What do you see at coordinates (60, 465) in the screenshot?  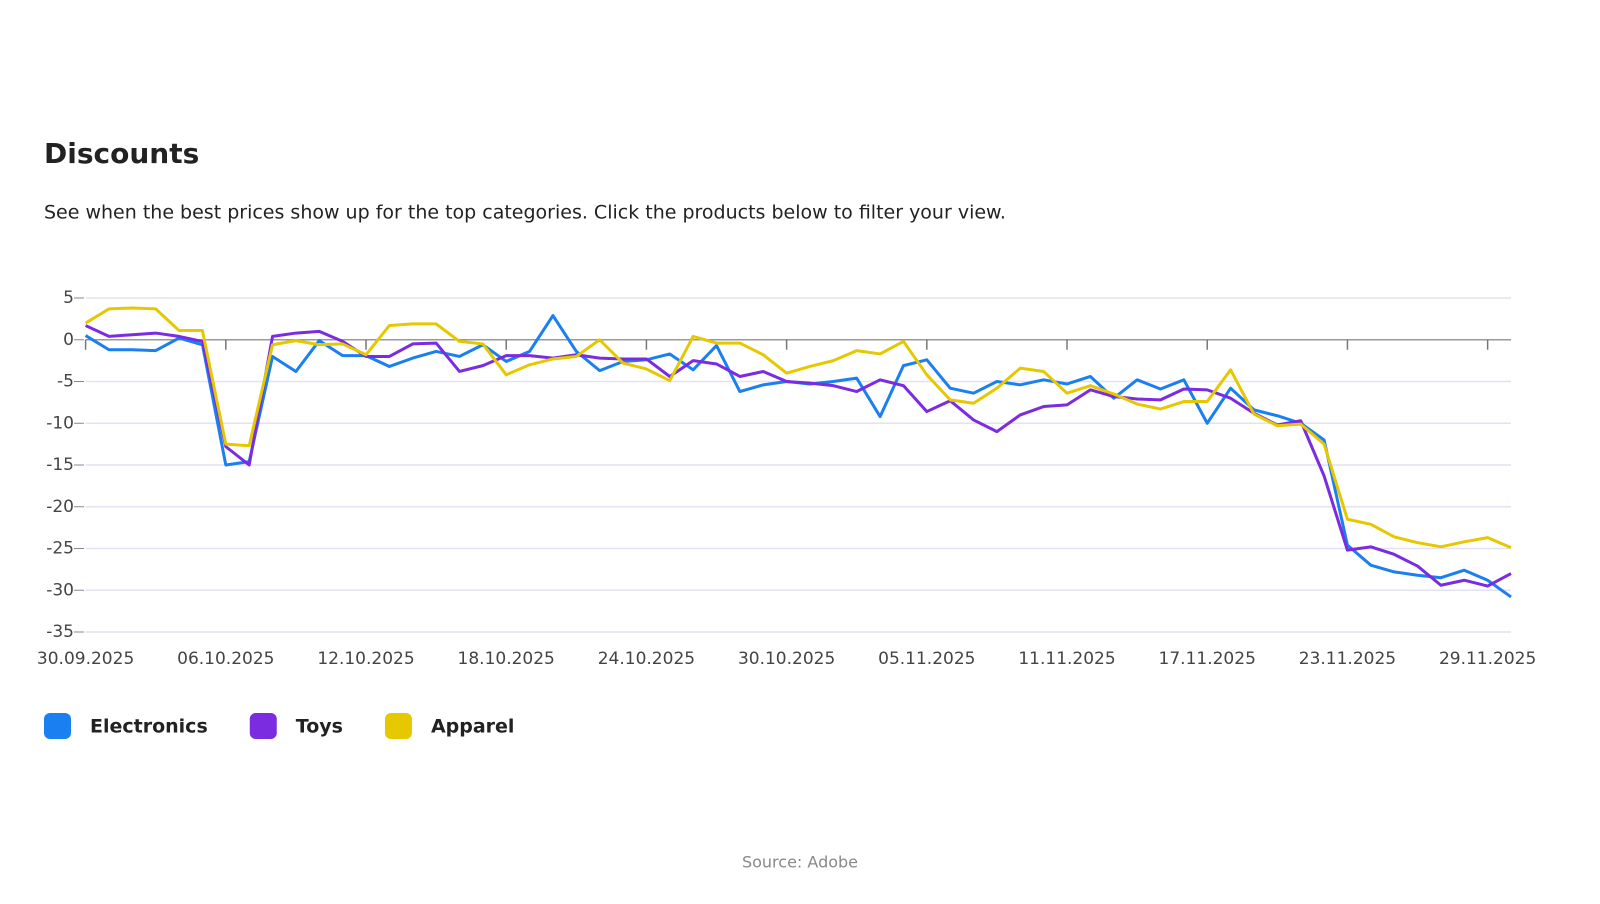 I see `y-tick-label: -15` at bounding box center [60, 465].